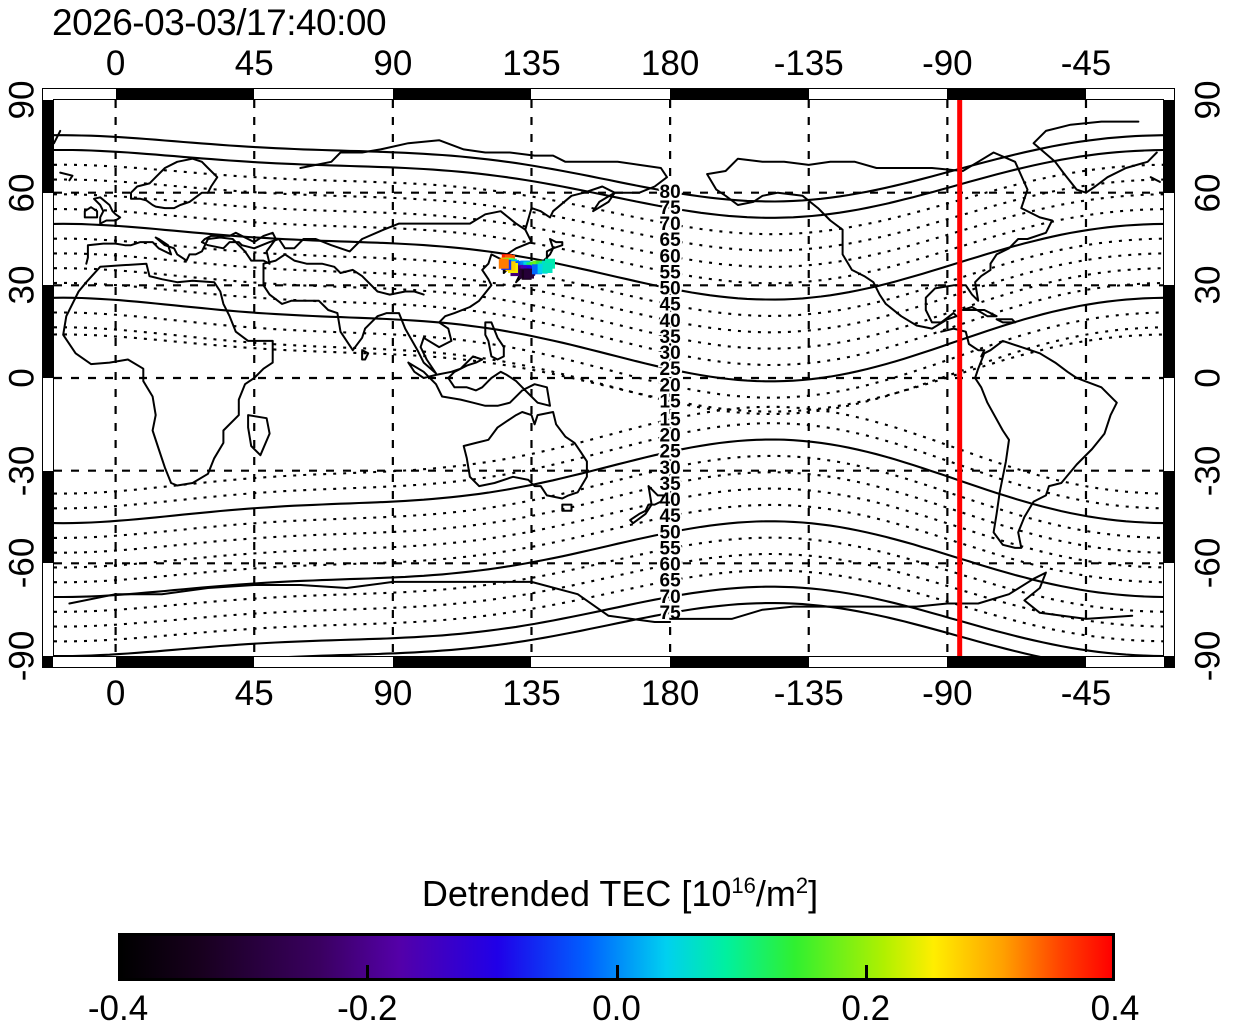  I want to click on maglat-label-50: 50, so click(670, 289).